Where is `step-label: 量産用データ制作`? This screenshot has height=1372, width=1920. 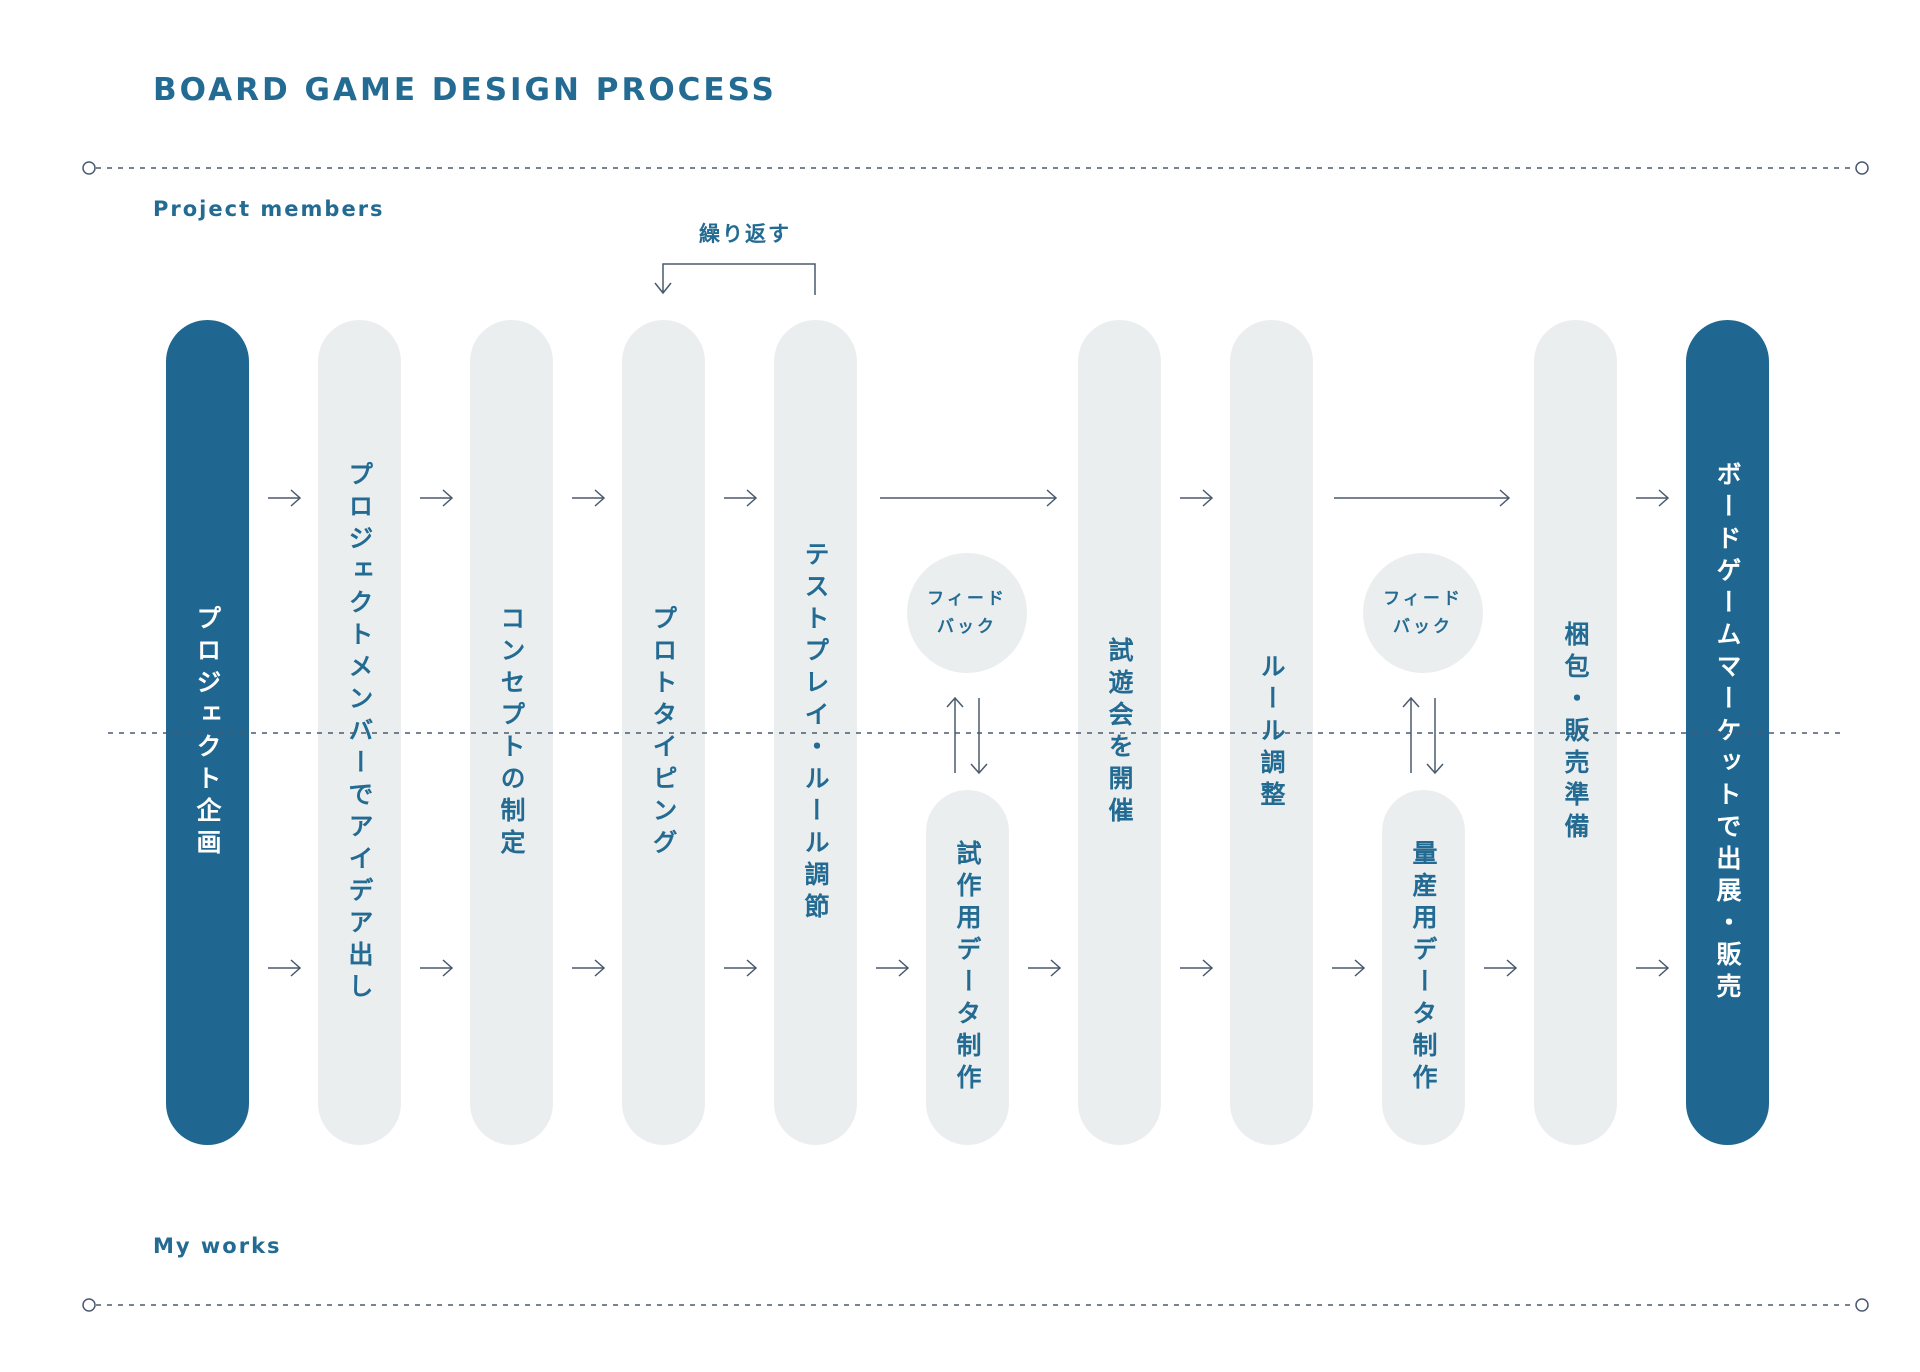 step-label: 量産用データ制作 is located at coordinates (1423, 967).